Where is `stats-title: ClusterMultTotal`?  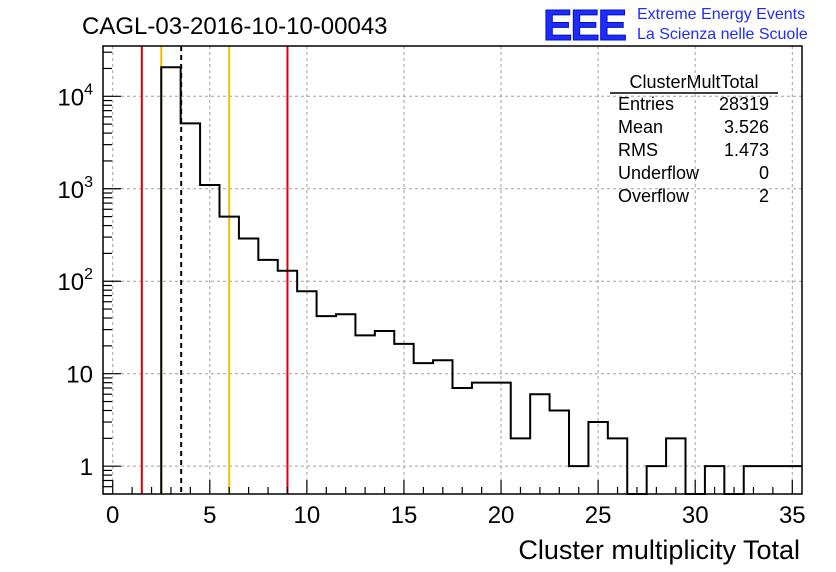
stats-title: ClusterMultTotal is located at coordinates (693, 82).